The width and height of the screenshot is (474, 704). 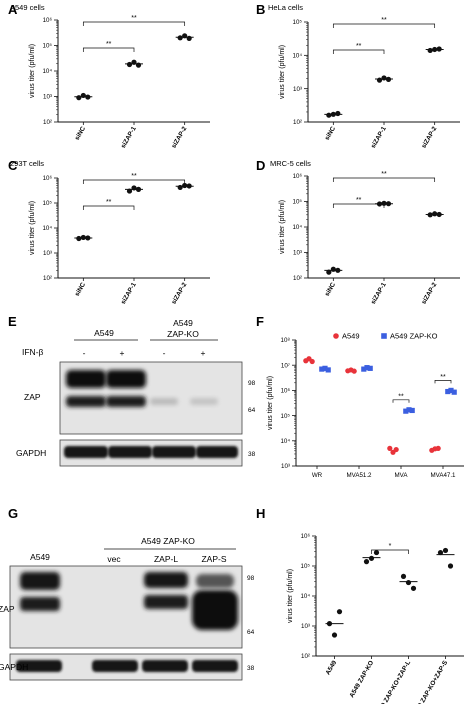 What do you see at coordinates (40, 557) in the screenshot?
I see `blot-g-a549-label: A549` at bounding box center [40, 557].